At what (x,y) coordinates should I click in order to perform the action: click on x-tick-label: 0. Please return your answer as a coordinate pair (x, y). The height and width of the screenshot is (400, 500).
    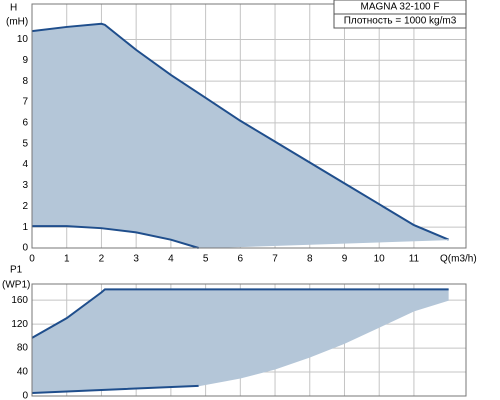
    Looking at the image, I should click on (32, 259).